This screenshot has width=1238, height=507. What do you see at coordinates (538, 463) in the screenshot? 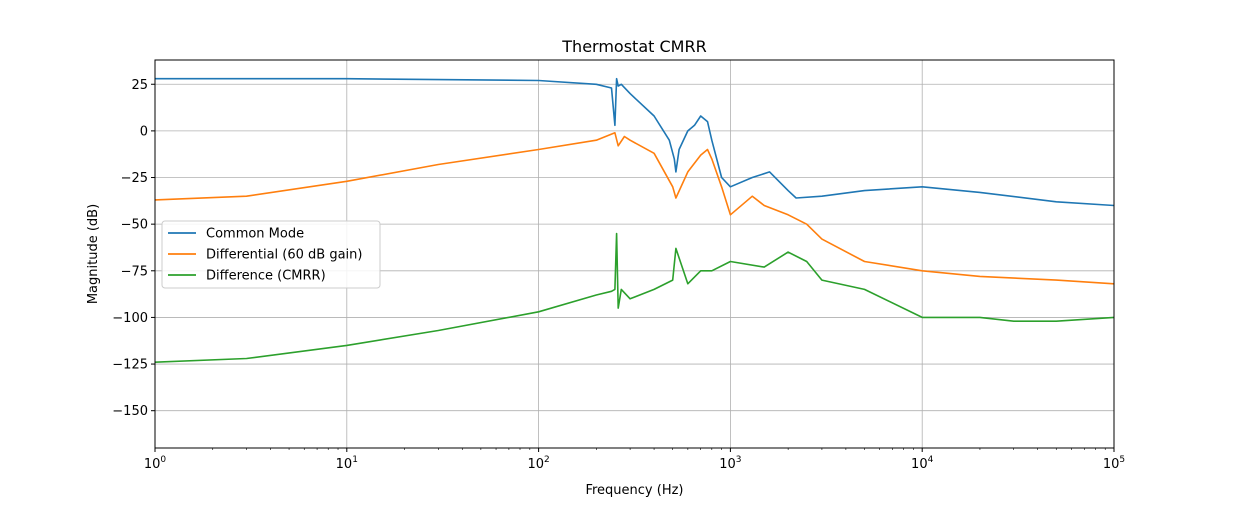
I see `x-tick-label: 10²` at bounding box center [538, 463].